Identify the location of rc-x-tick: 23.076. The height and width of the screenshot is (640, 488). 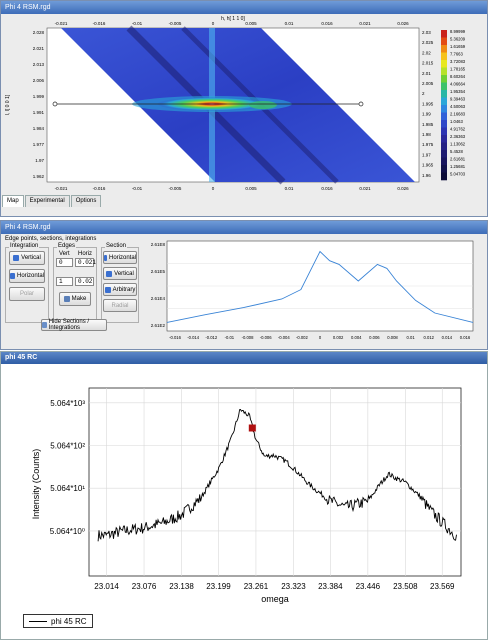
(144, 586).